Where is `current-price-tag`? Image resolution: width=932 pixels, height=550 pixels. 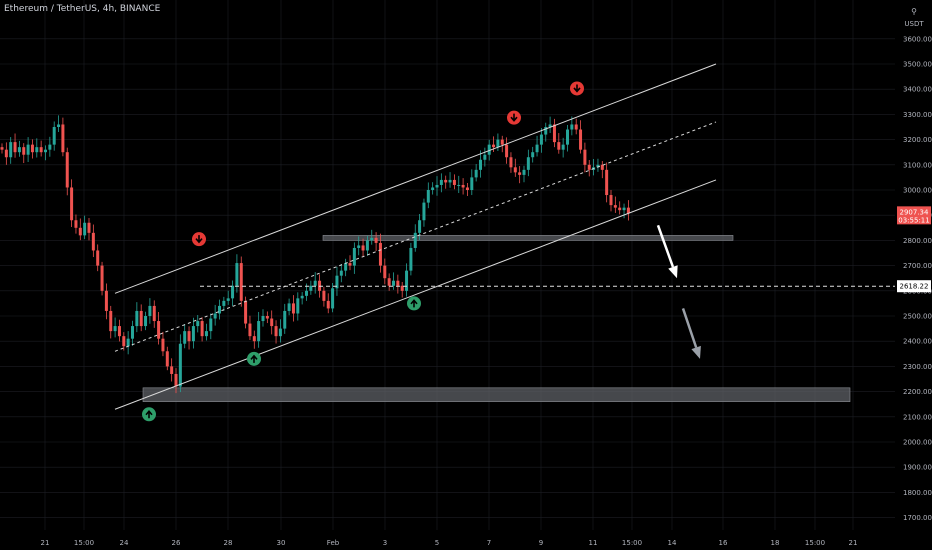 current-price-tag is located at coordinates (914, 215).